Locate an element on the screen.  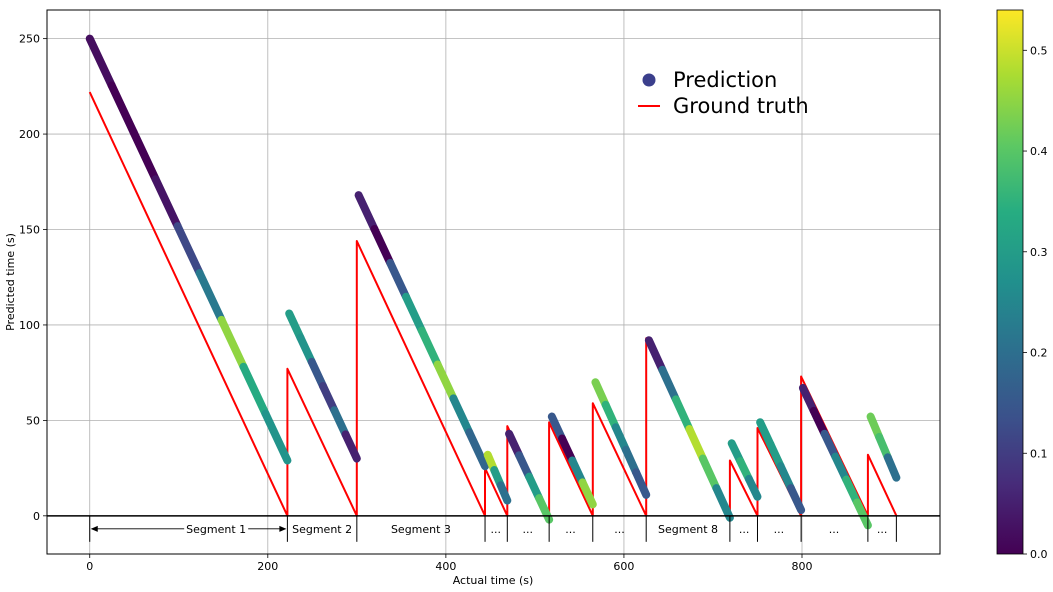
y-axis: 0 50 100 150 200 250 is located at coordinates (33, 278).